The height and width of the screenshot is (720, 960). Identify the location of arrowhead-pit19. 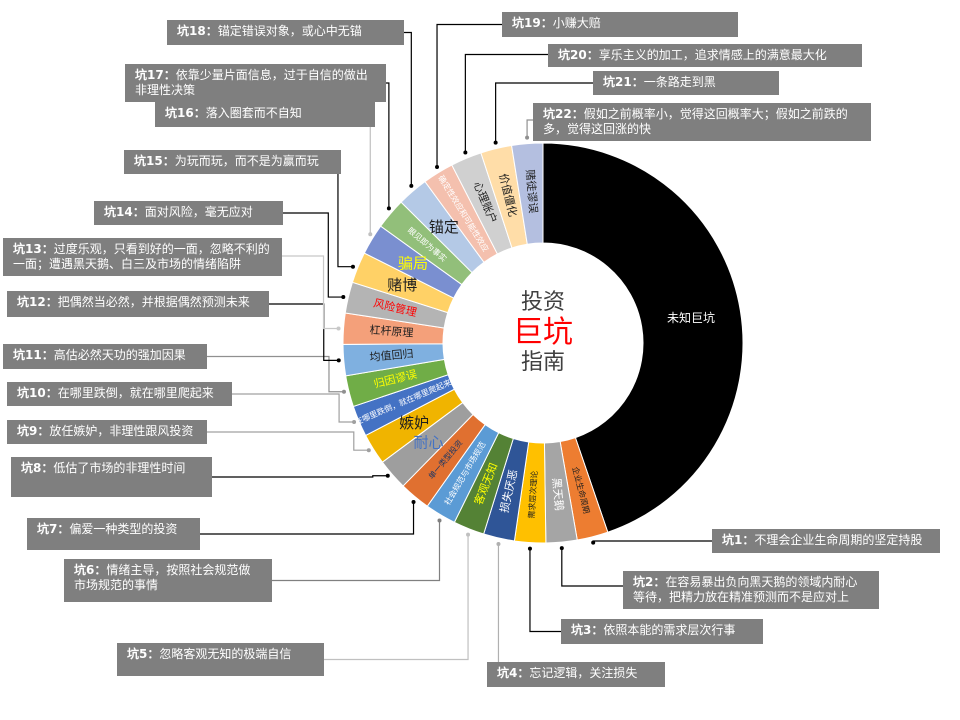
(437, 167).